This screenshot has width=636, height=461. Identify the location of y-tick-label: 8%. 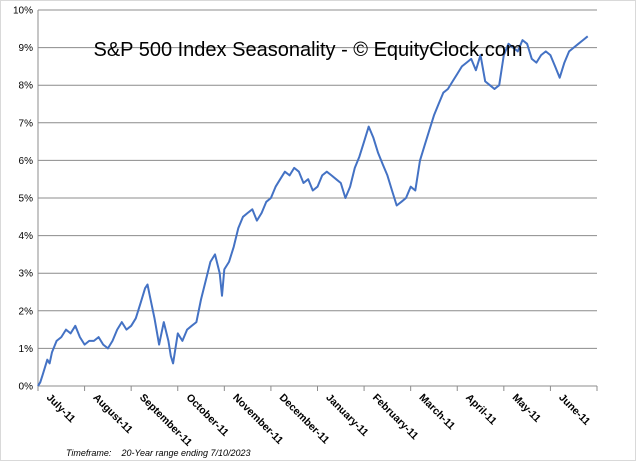
(26, 86).